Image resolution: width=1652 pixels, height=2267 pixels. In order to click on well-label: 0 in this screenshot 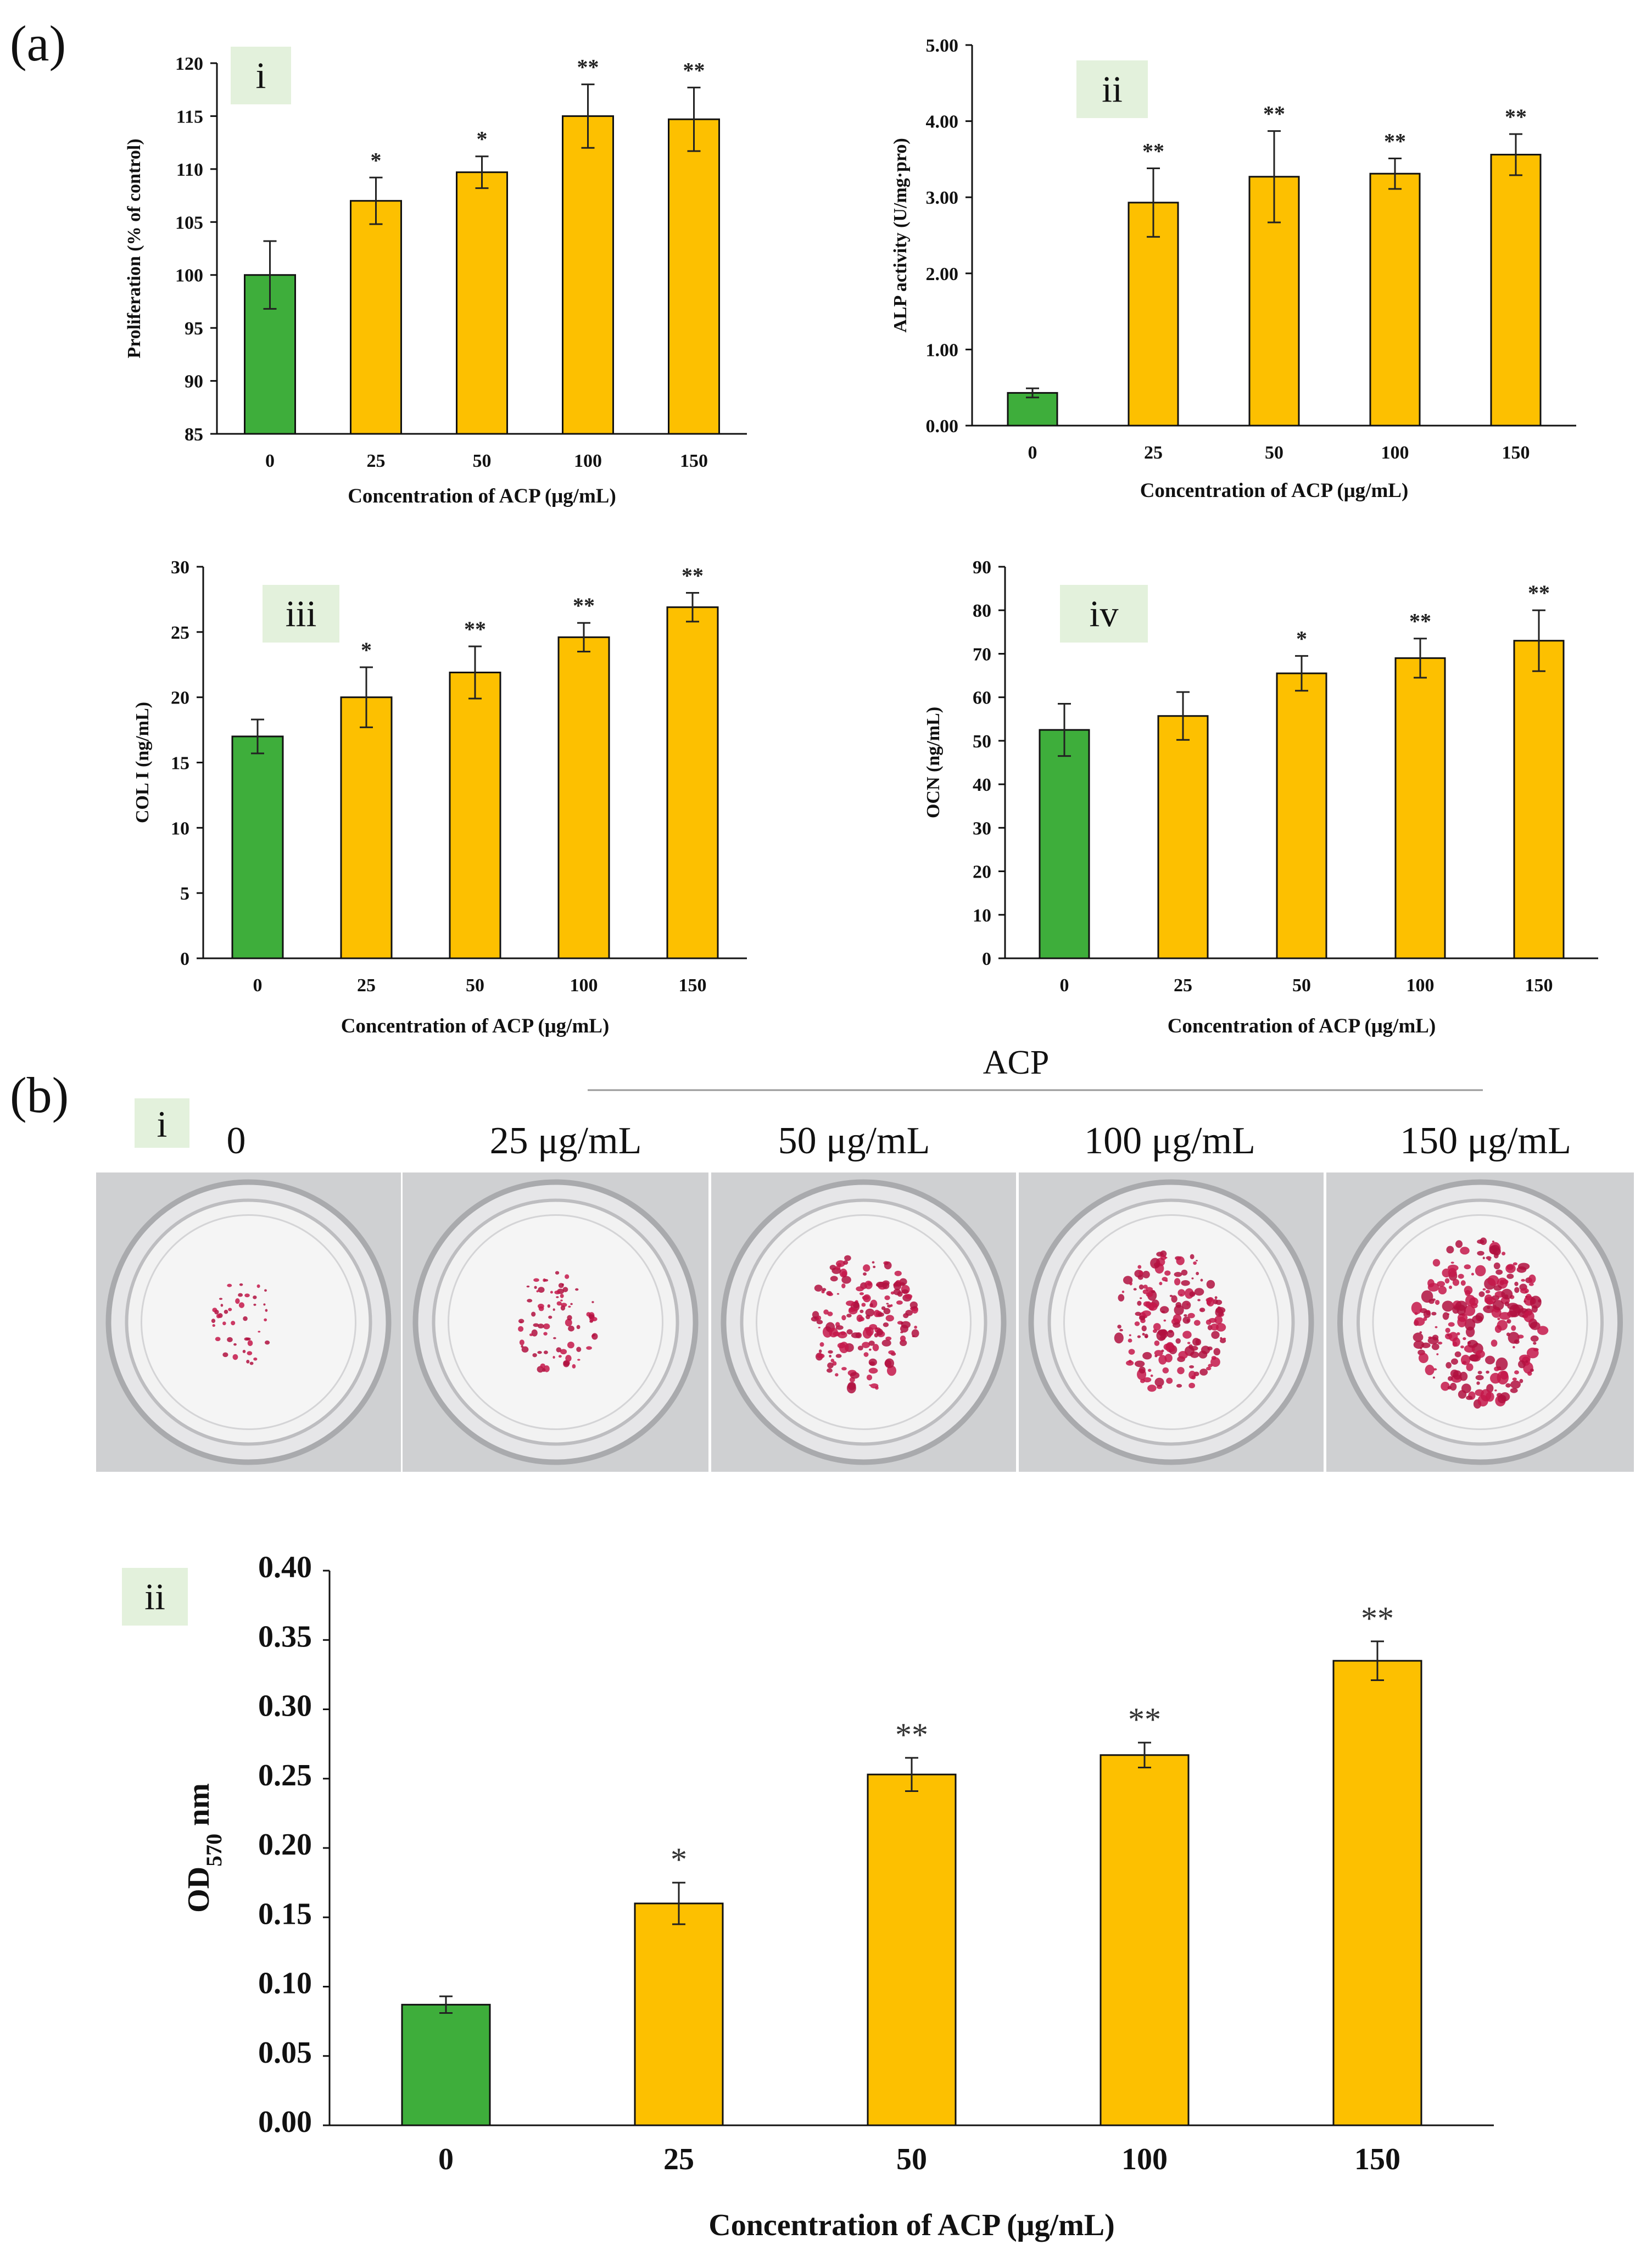, I will do `click(236, 1141)`.